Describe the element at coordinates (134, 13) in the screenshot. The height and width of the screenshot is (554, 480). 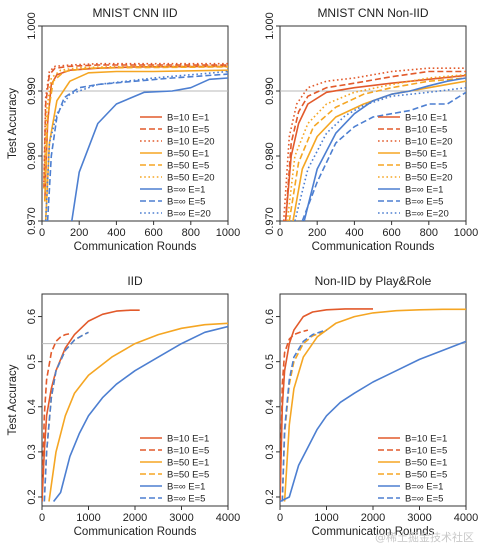
I see `chart-title: MNIST CNN IID` at that location.